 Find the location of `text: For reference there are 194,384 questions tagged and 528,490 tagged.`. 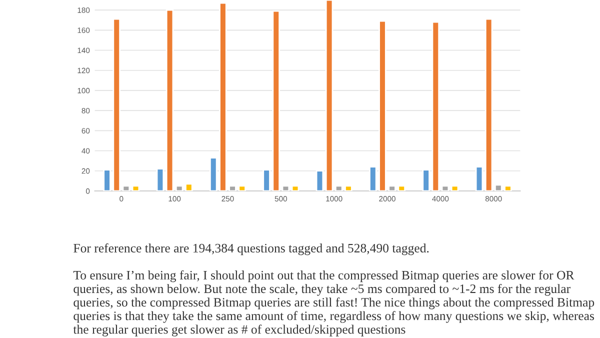

text: For reference there are 194,384 questions tagged and 528,490 tagged. is located at coordinates (251, 249).